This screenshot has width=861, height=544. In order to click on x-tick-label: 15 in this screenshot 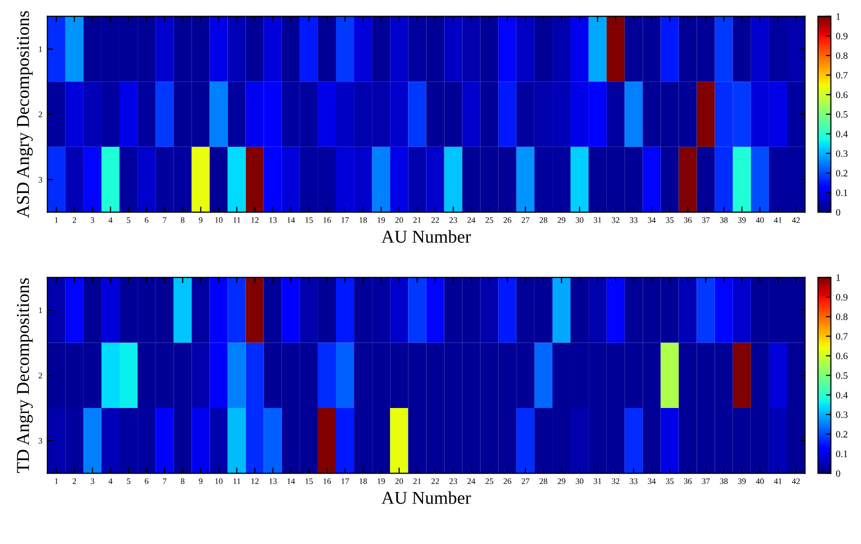, I will do `click(309, 220)`.